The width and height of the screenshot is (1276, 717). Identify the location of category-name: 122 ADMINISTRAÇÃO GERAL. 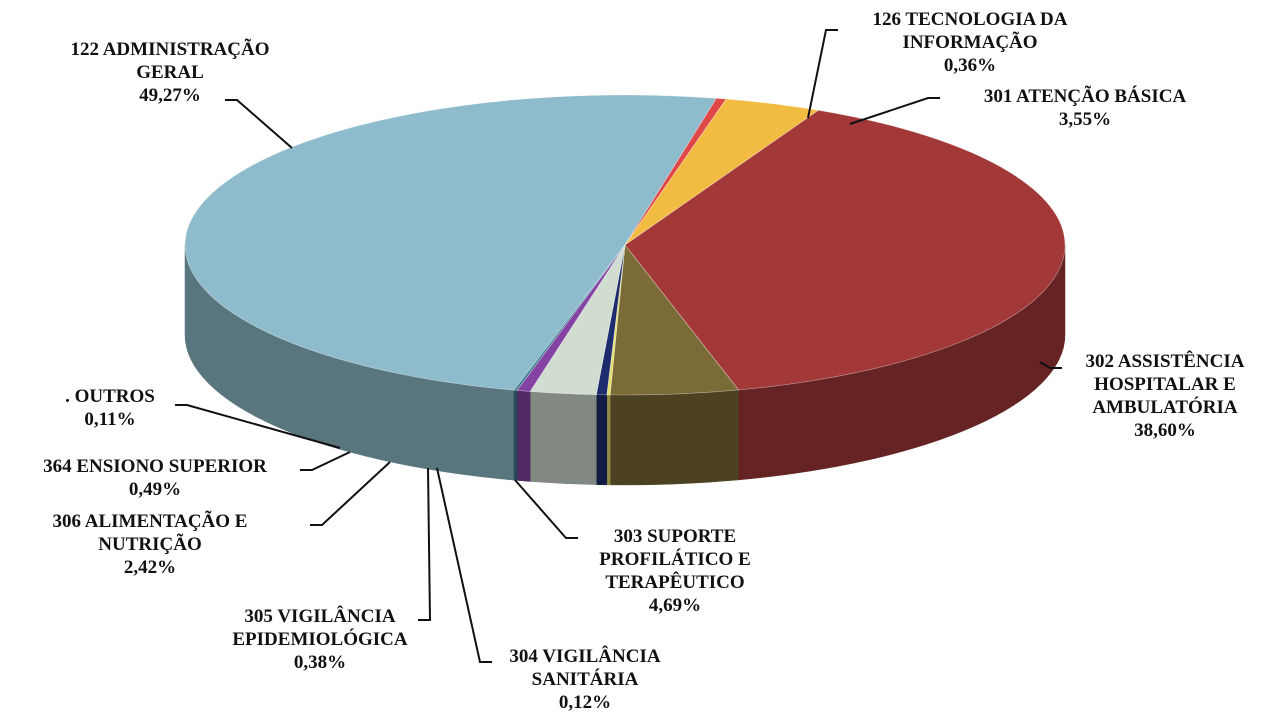
(170, 61).